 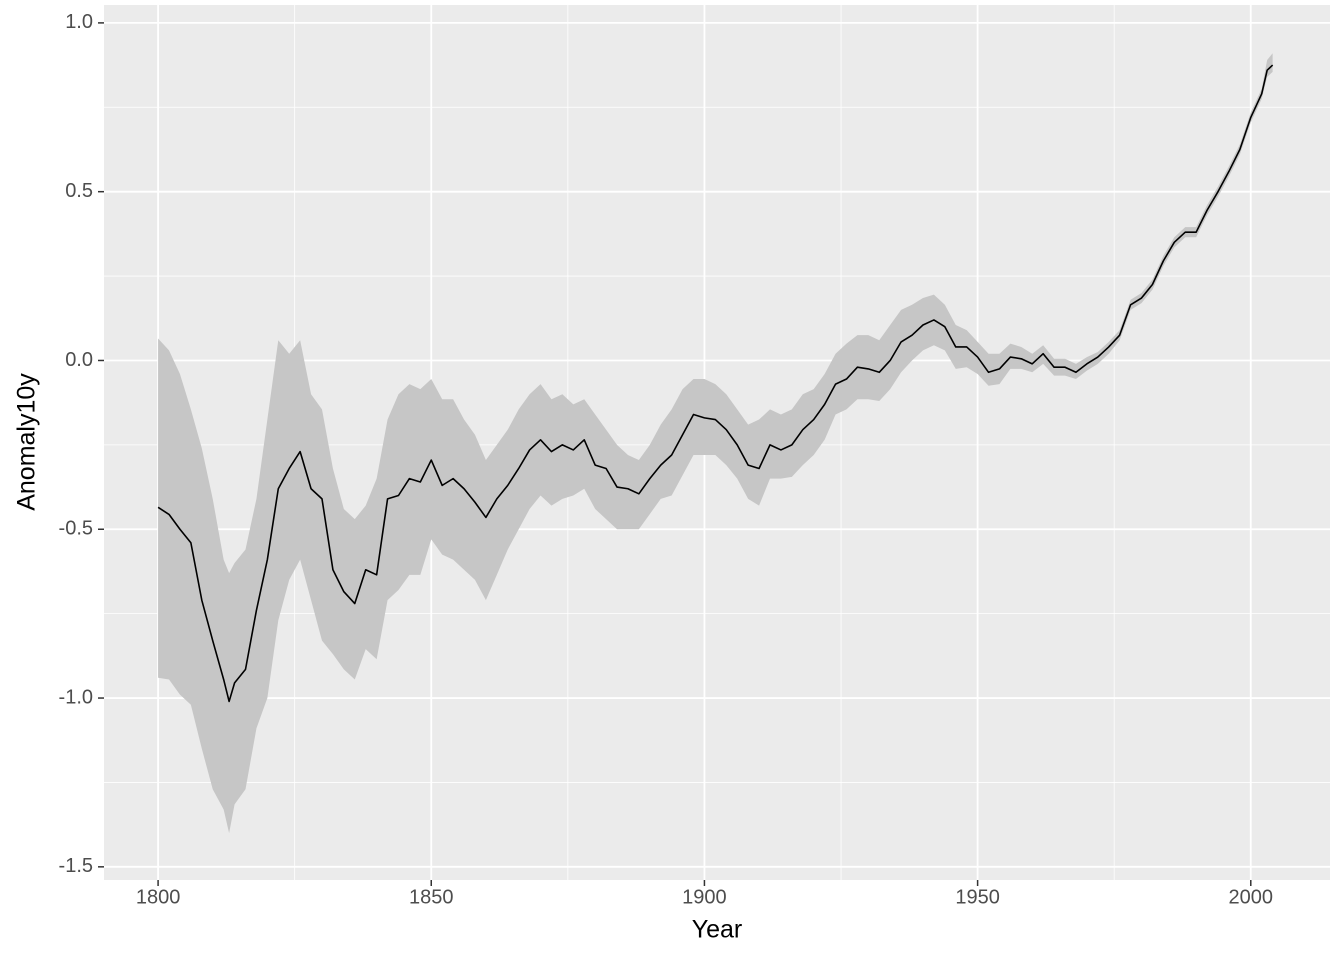 What do you see at coordinates (76, 866) in the screenshot?
I see `y-tick-label: -1.5` at bounding box center [76, 866].